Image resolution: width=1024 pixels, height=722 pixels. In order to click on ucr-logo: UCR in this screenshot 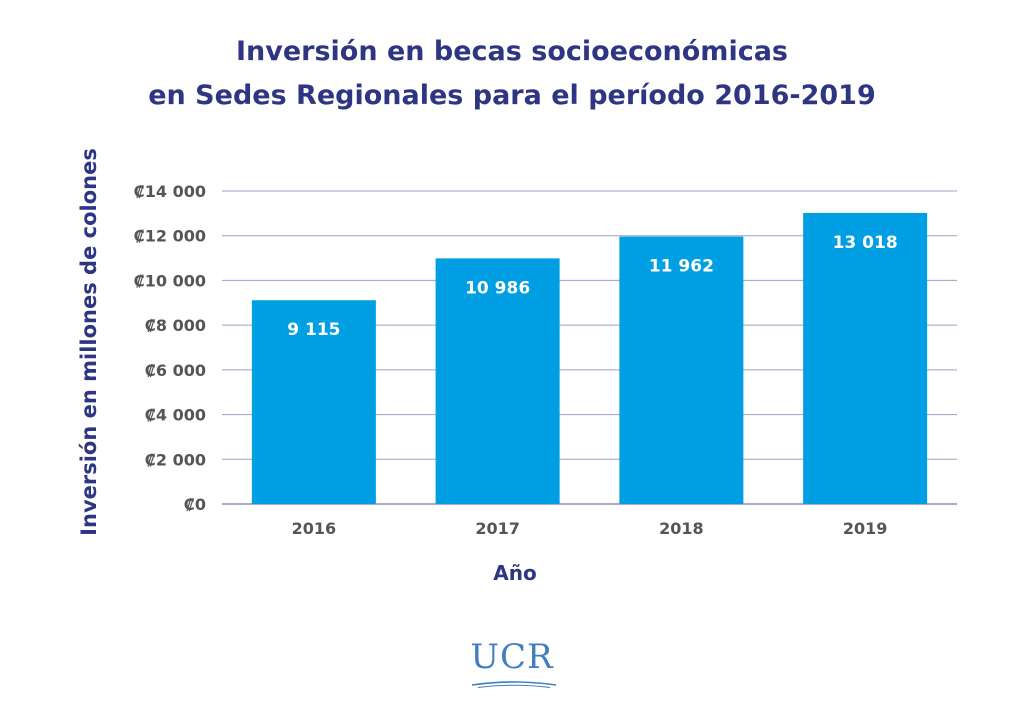, I will do `click(512, 657)`.